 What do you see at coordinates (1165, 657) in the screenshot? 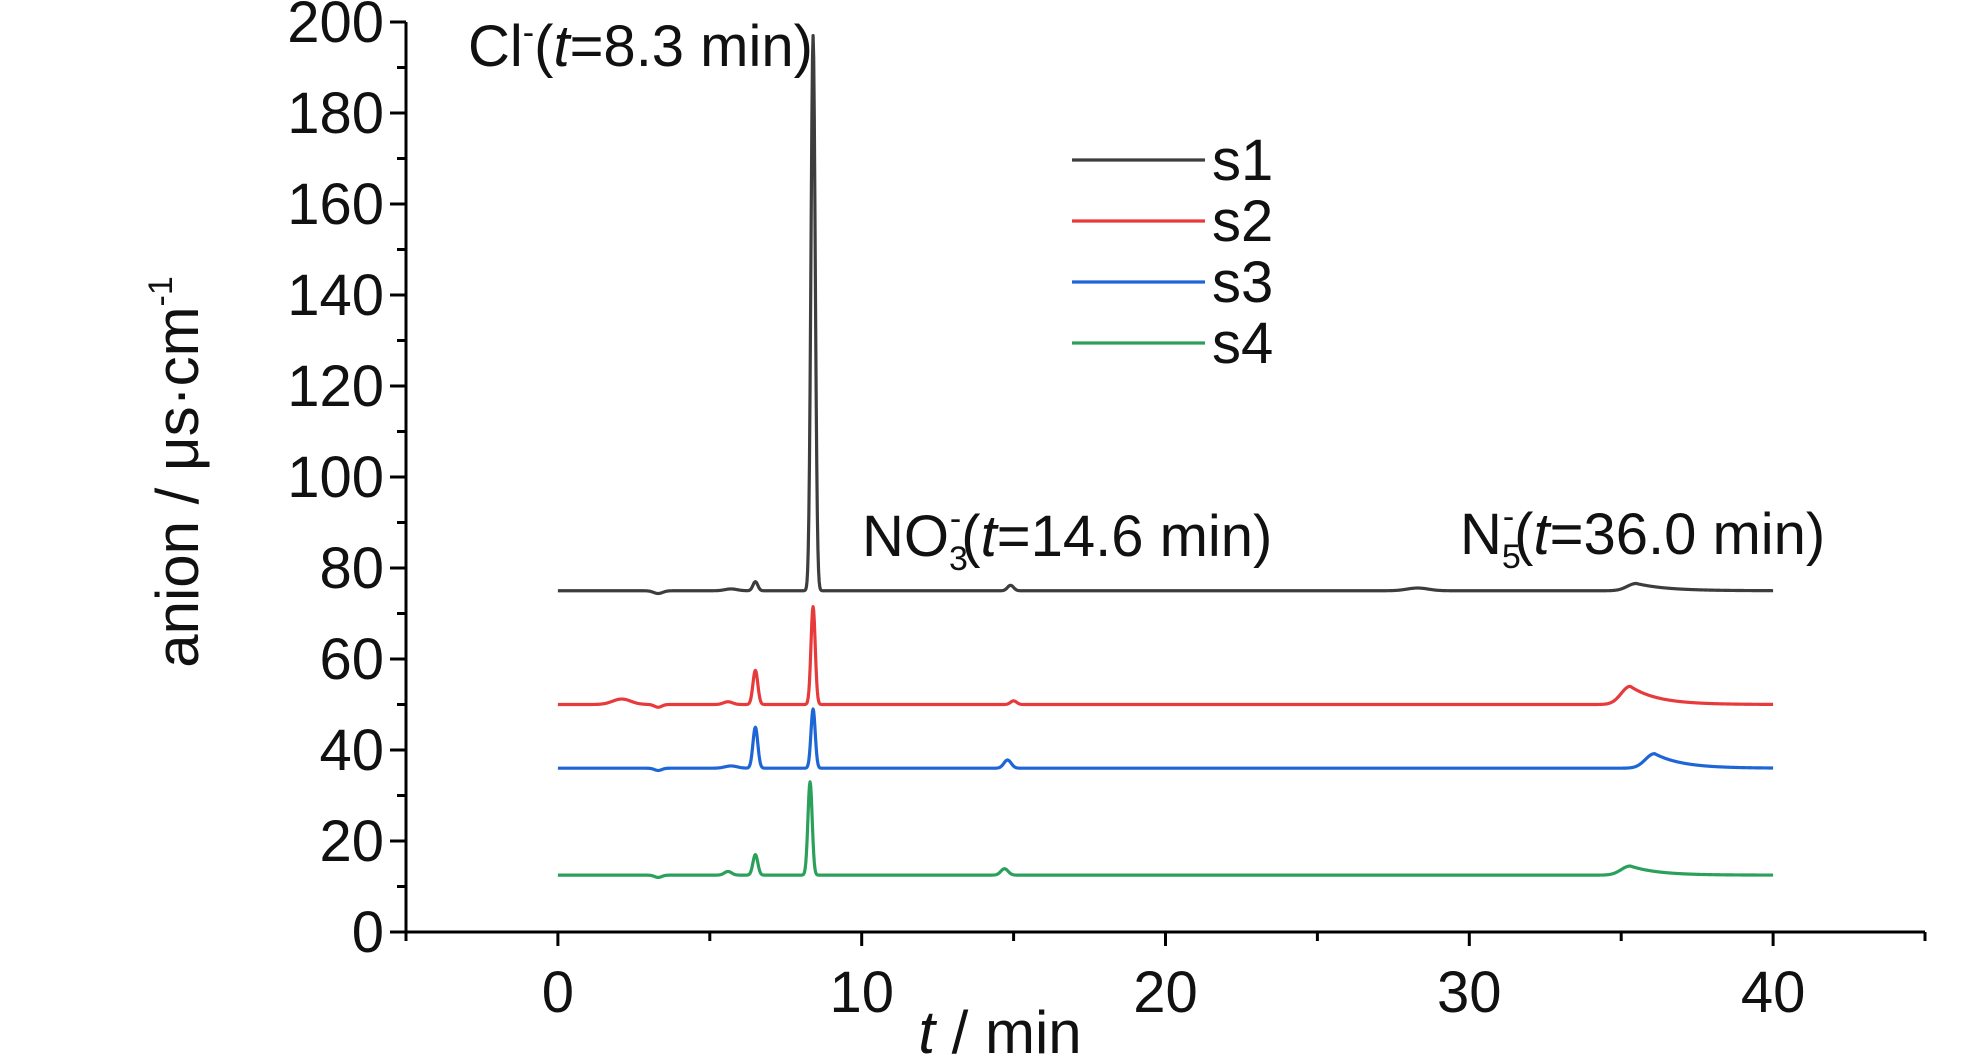
I see `trace-s2` at bounding box center [1165, 657].